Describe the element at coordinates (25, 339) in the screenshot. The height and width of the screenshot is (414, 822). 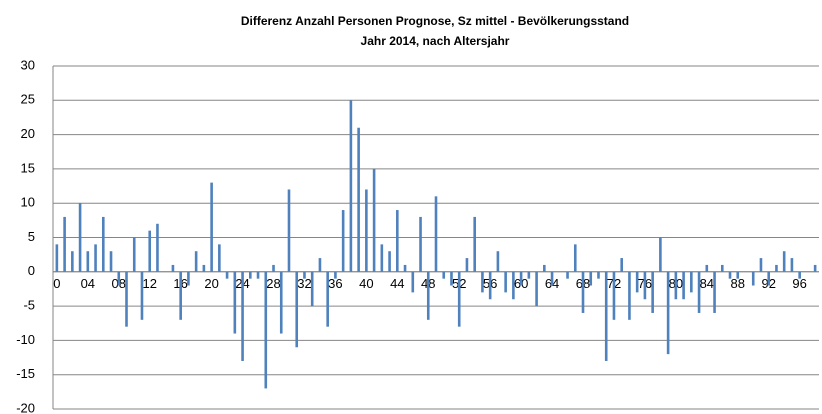
I see `y-tick-label: -10` at that location.